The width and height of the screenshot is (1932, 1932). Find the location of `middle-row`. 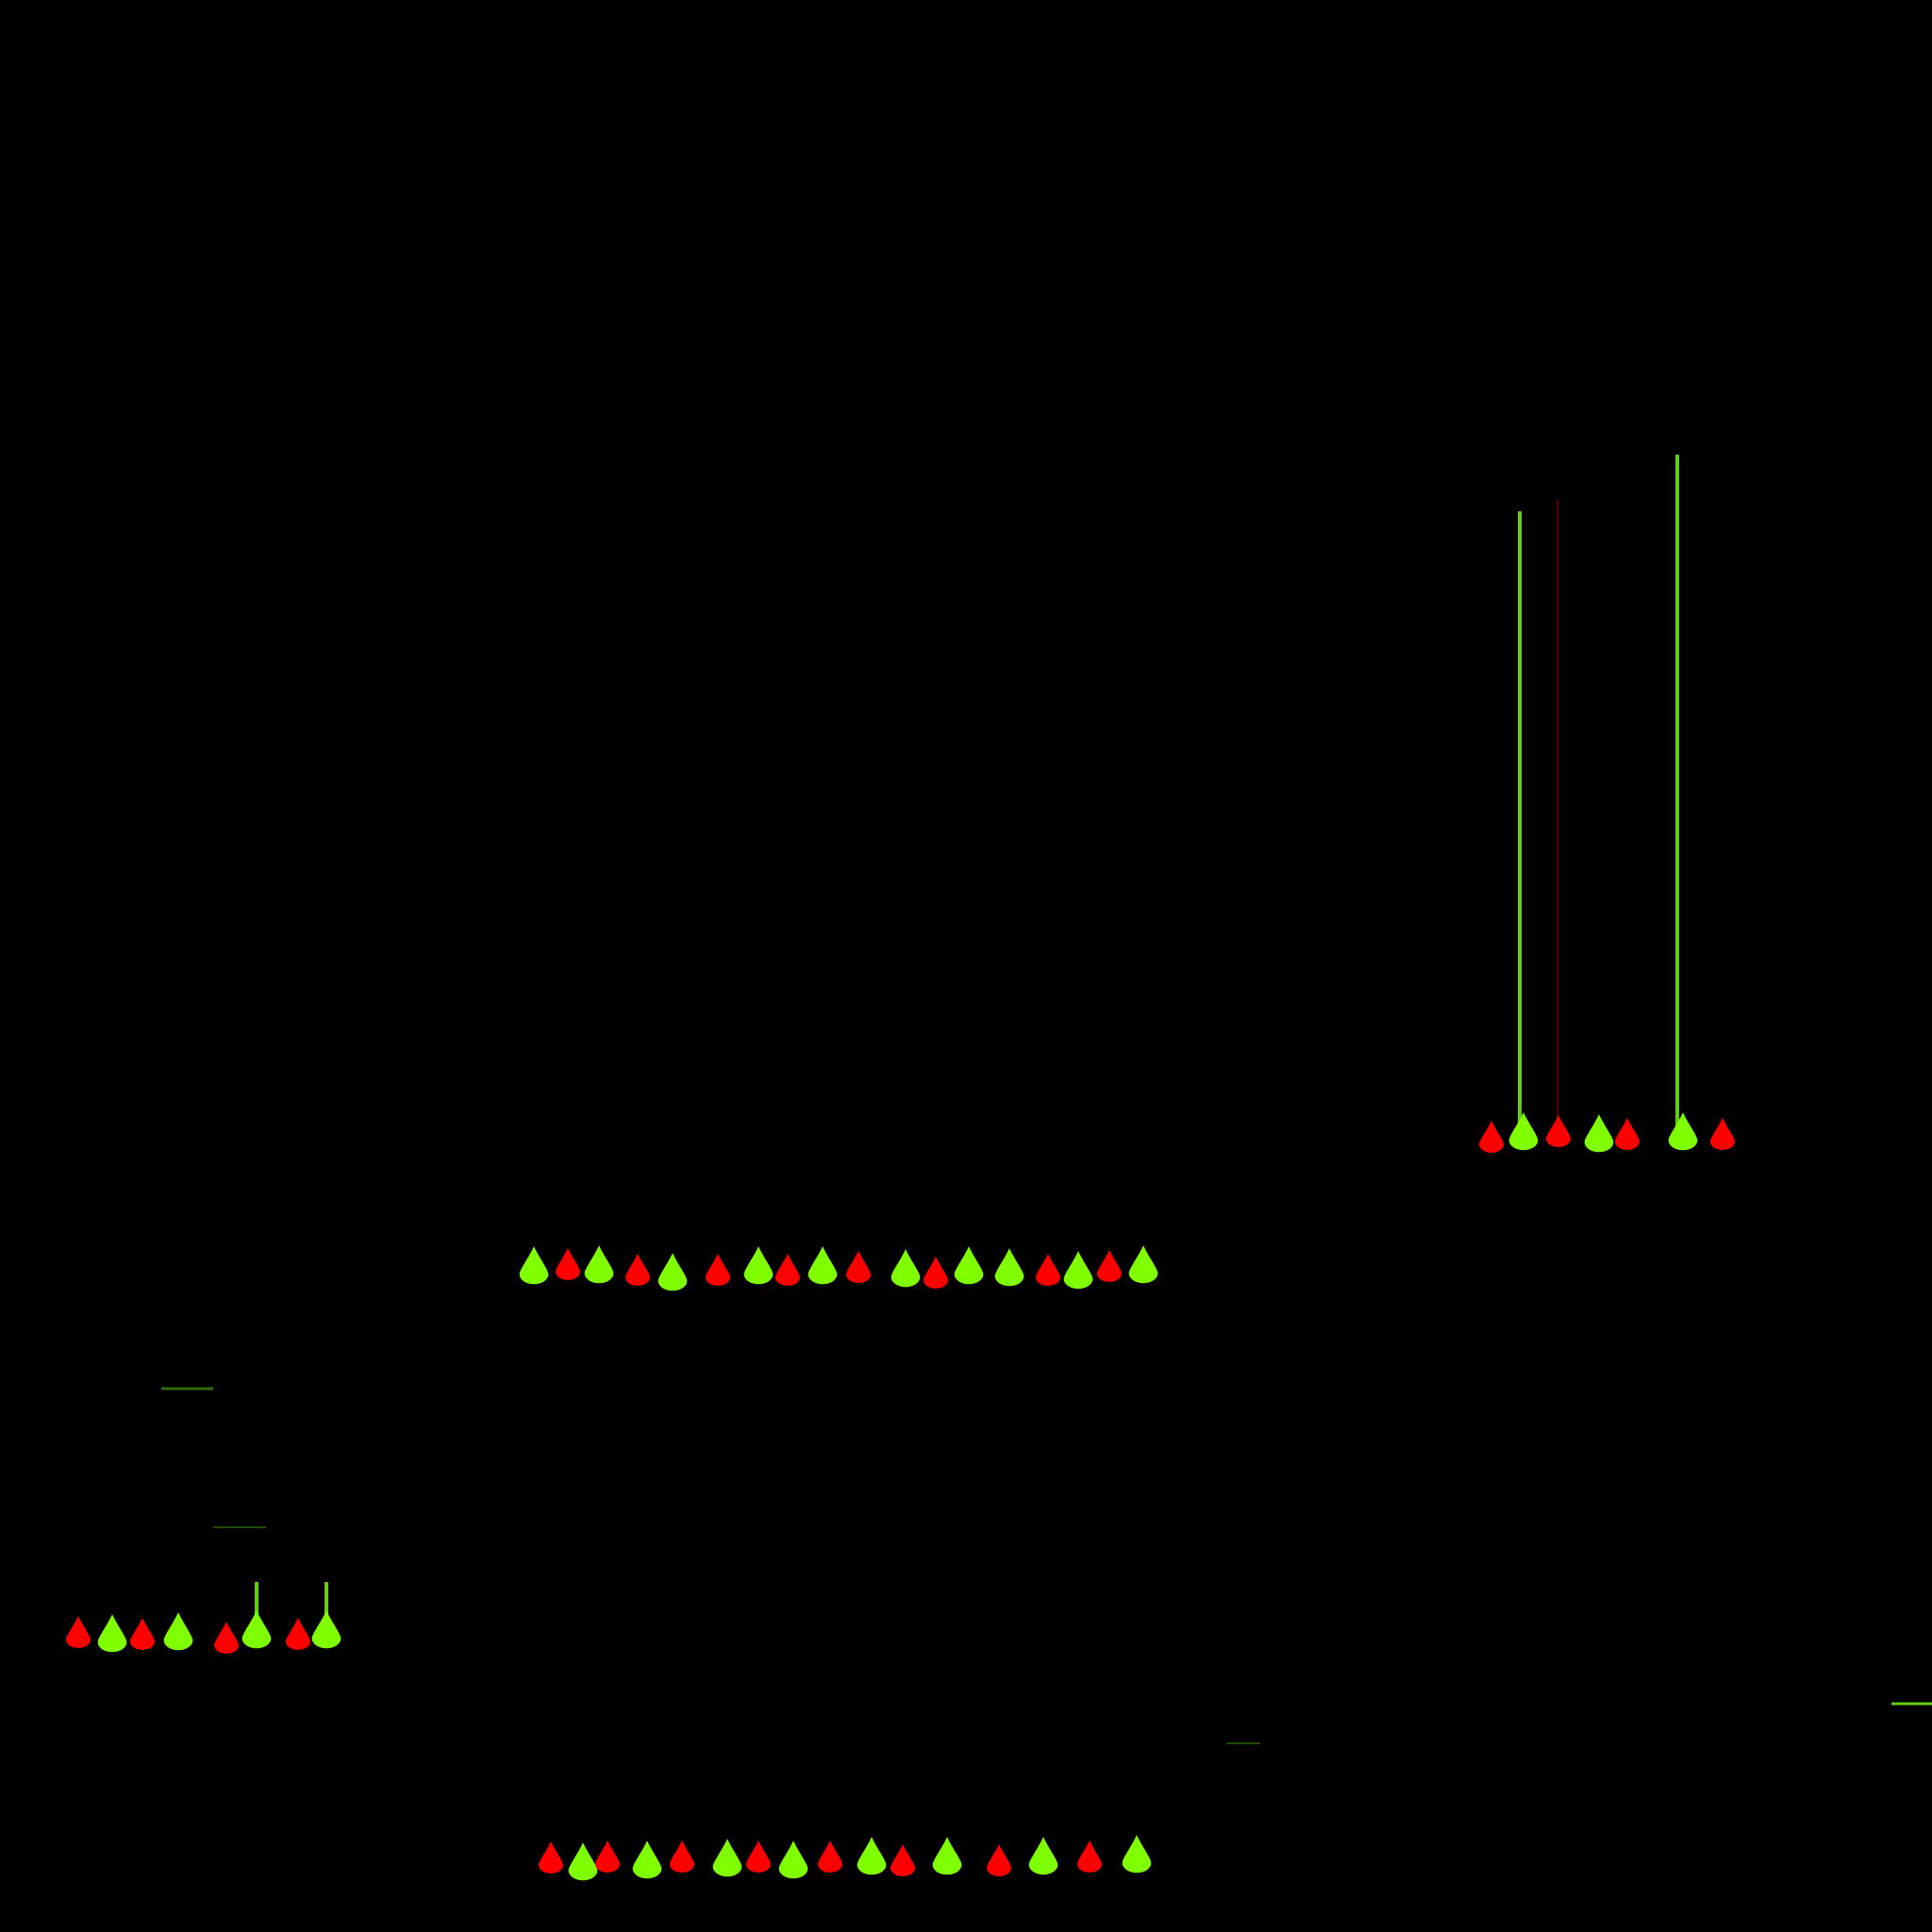

middle-row is located at coordinates (839, 1268).